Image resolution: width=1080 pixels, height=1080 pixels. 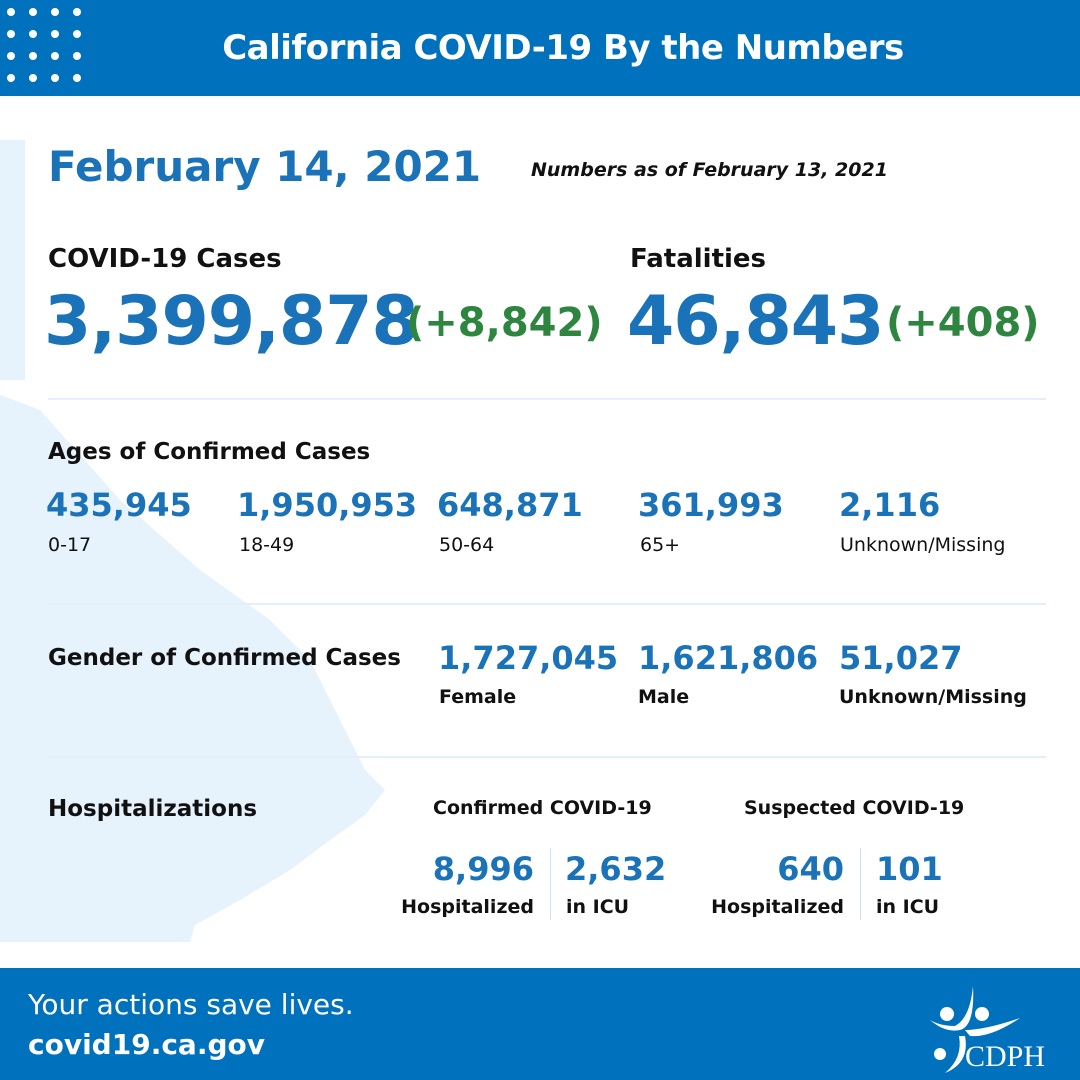 What do you see at coordinates (165, 259) in the screenshot?
I see `cases-label: COVID-19 Cases` at bounding box center [165, 259].